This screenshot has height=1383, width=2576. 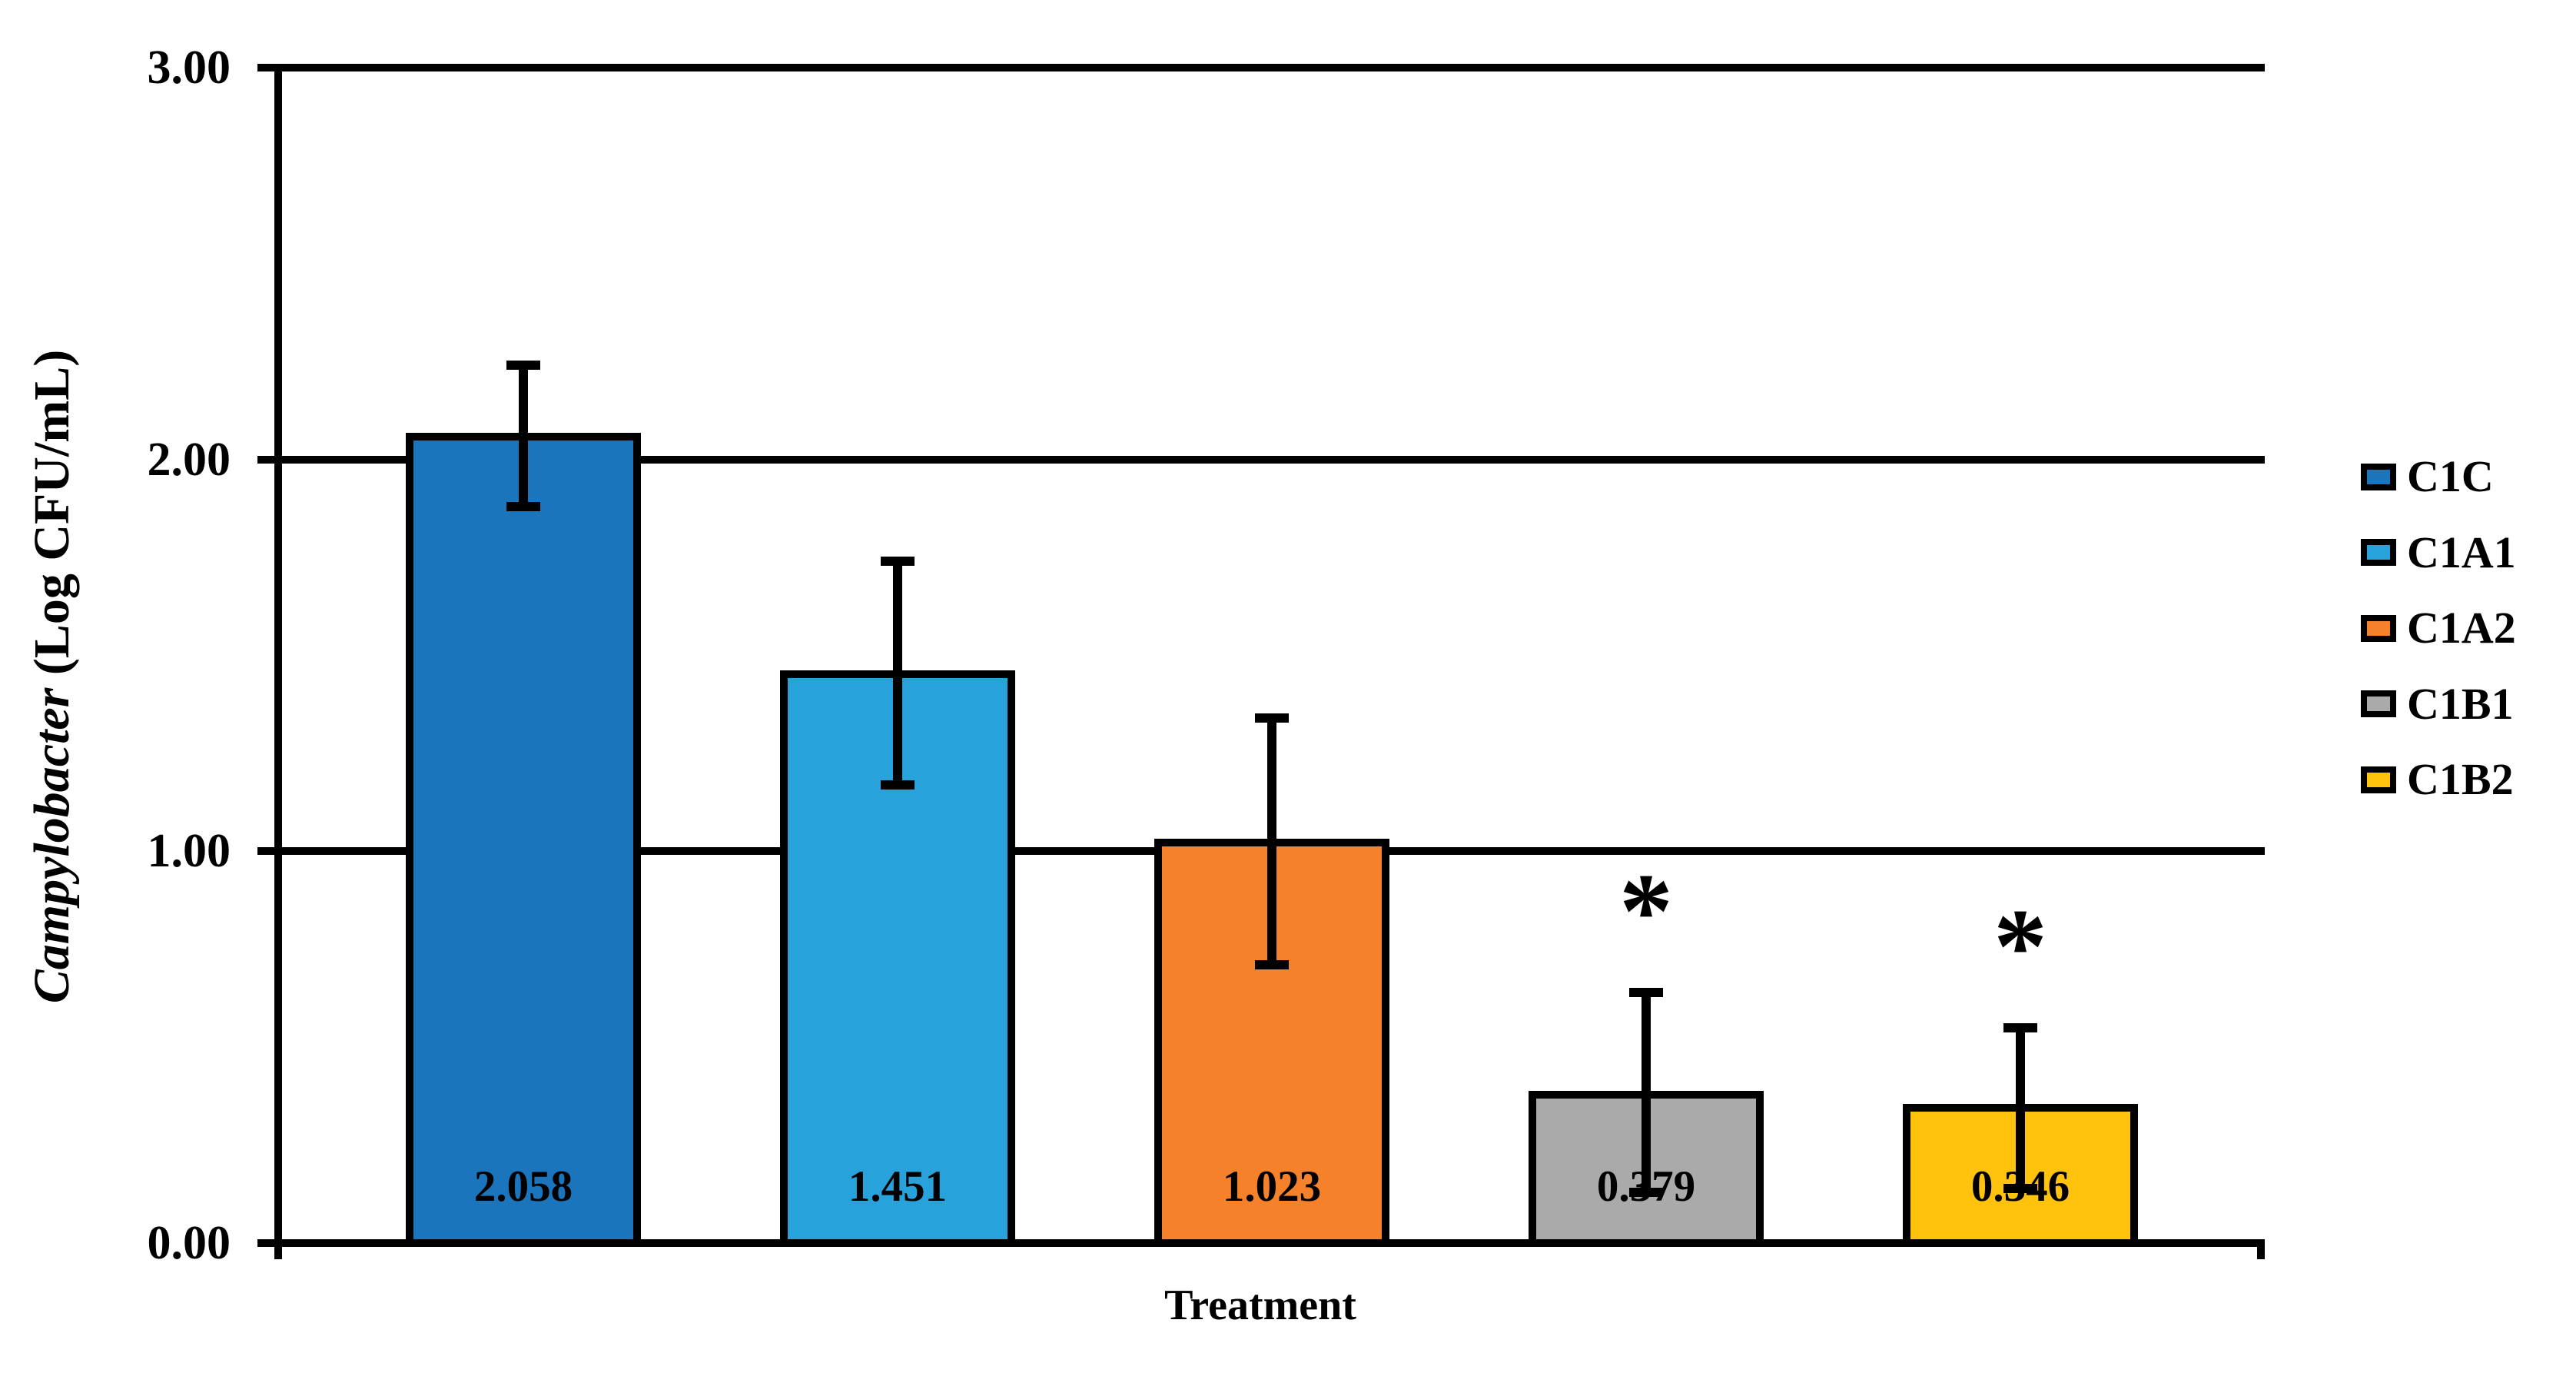 What do you see at coordinates (2461, 628) in the screenshot?
I see `legend-label: C1A2` at bounding box center [2461, 628].